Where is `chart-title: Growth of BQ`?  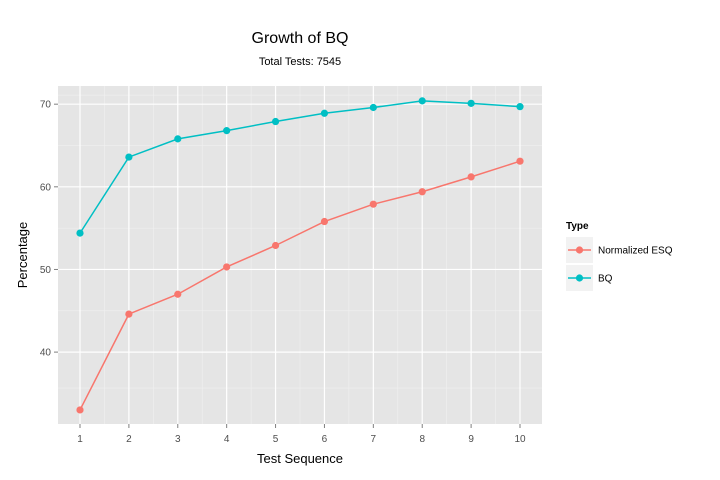
chart-title: Growth of BQ is located at coordinates (300, 38).